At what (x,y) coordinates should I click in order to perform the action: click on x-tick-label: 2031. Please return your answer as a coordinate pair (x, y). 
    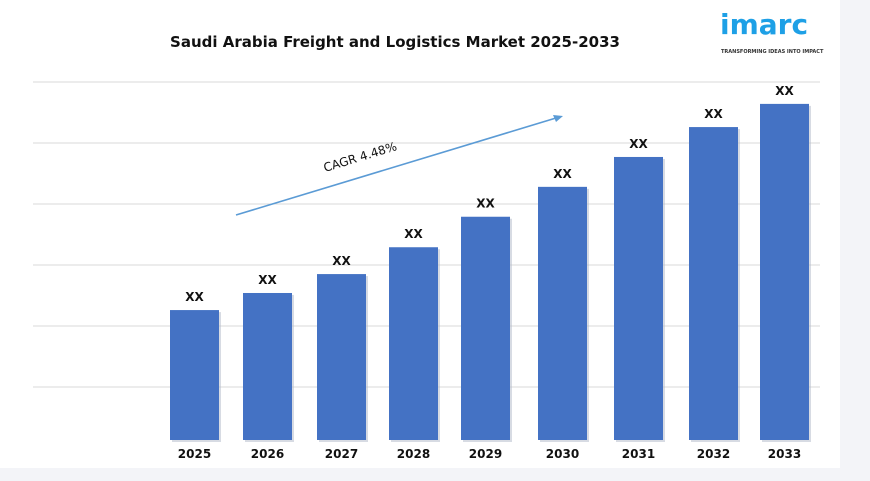
    Looking at the image, I should click on (638, 454).